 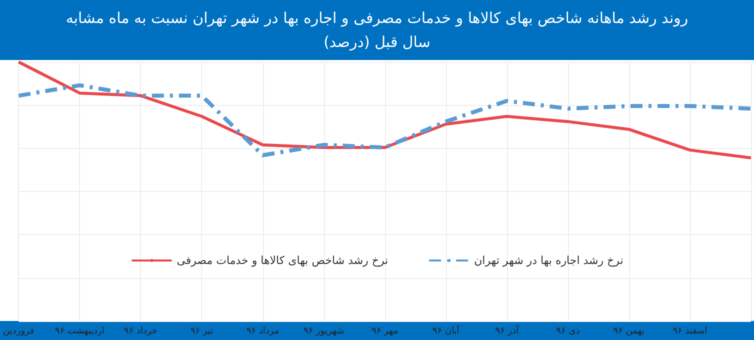 I want to click on x-tick-label: فروردین, so click(x=18, y=331).